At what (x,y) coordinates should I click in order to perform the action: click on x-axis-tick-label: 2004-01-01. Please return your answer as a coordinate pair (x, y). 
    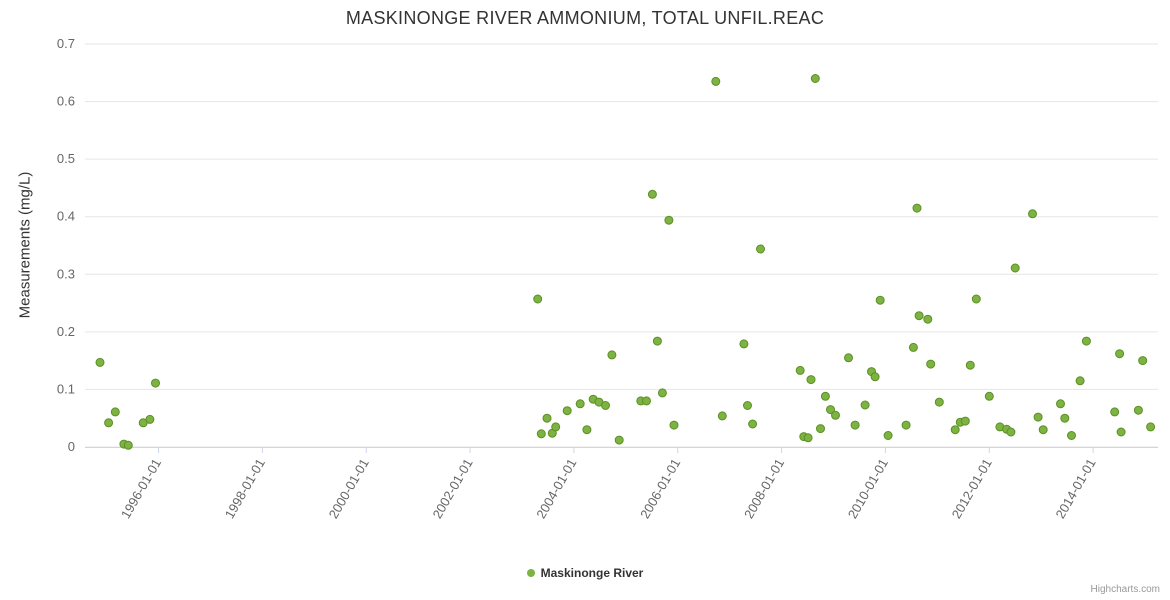
    Looking at the image, I should click on (556, 488).